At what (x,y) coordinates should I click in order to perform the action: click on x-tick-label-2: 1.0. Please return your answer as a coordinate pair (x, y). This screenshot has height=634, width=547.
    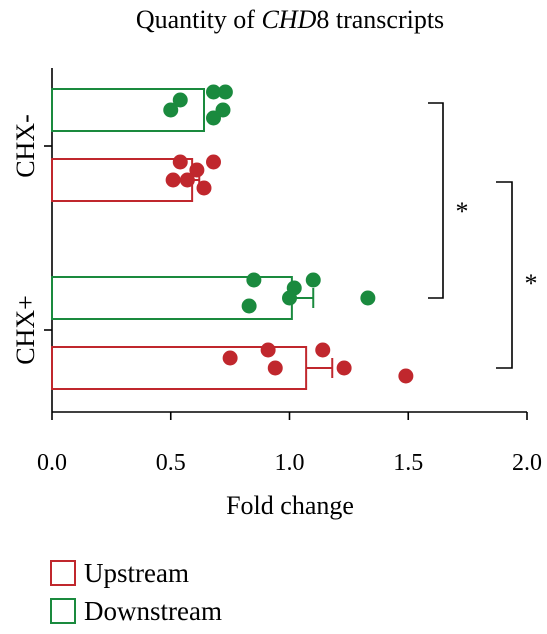
    Looking at the image, I should click on (290, 463).